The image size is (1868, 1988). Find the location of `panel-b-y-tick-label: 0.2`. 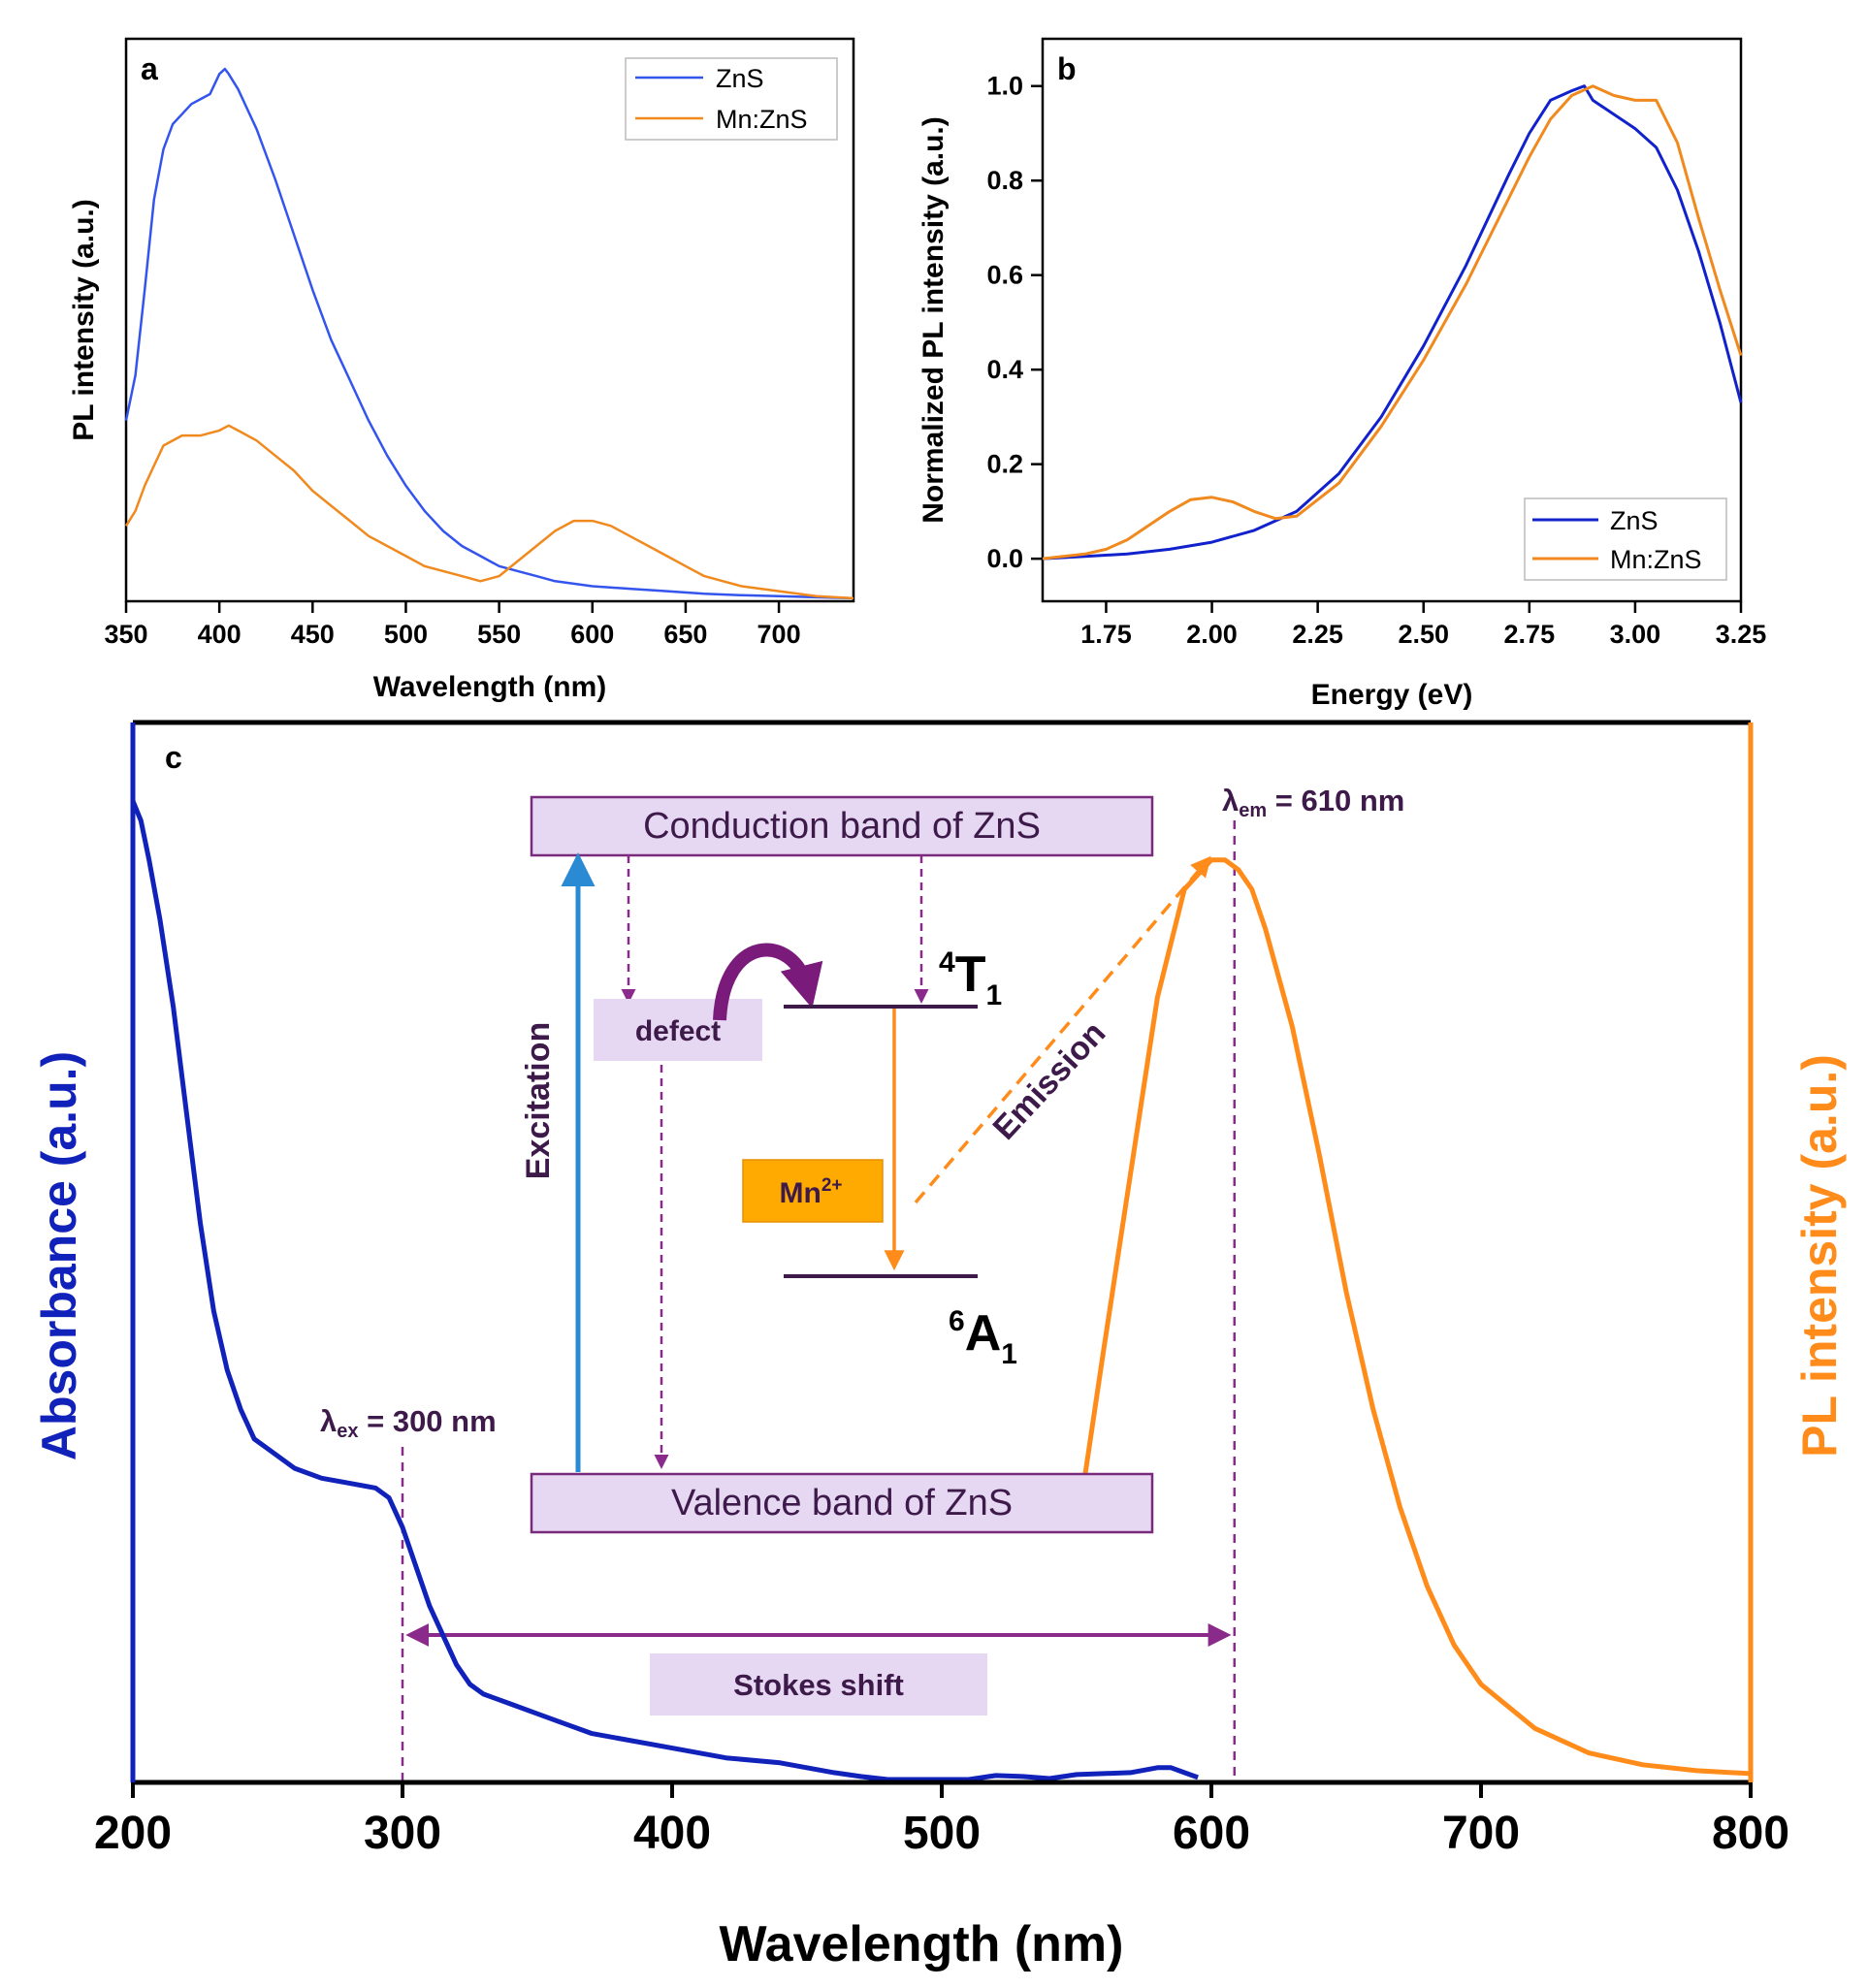

panel-b-y-tick-label: 0.2 is located at coordinates (1004, 464).